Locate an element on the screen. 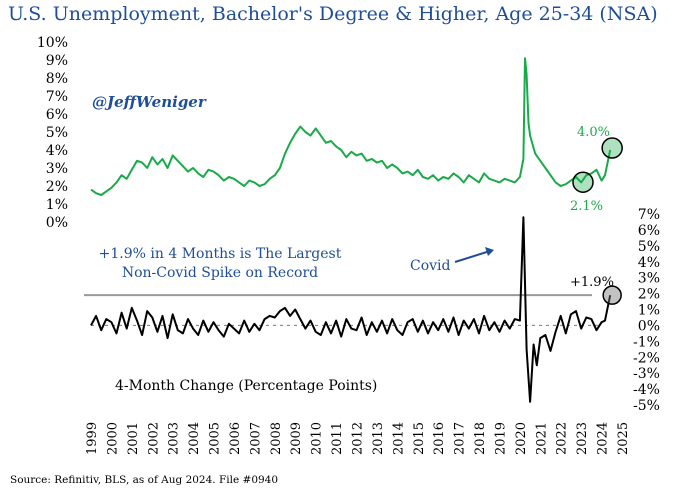 The image size is (680, 493). upper-y-tick-label: 6% is located at coordinates (57, 115).